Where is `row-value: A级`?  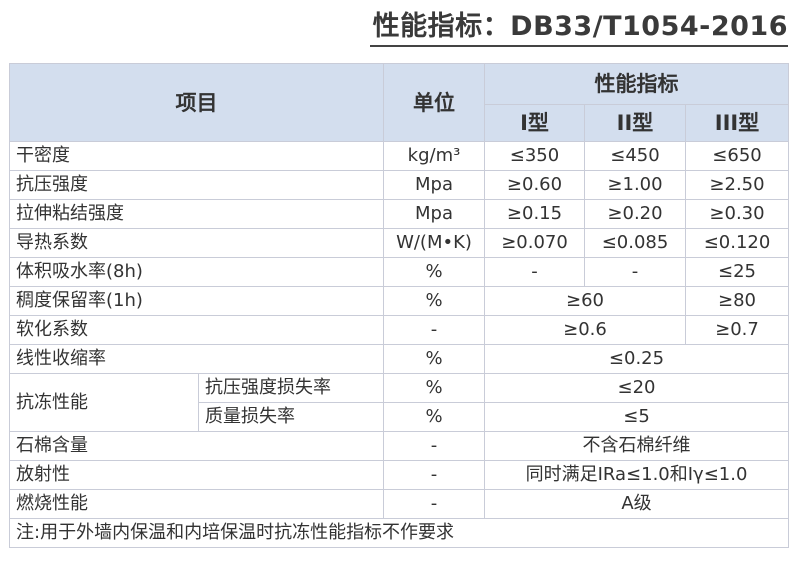
row-value: A级 is located at coordinates (636, 504).